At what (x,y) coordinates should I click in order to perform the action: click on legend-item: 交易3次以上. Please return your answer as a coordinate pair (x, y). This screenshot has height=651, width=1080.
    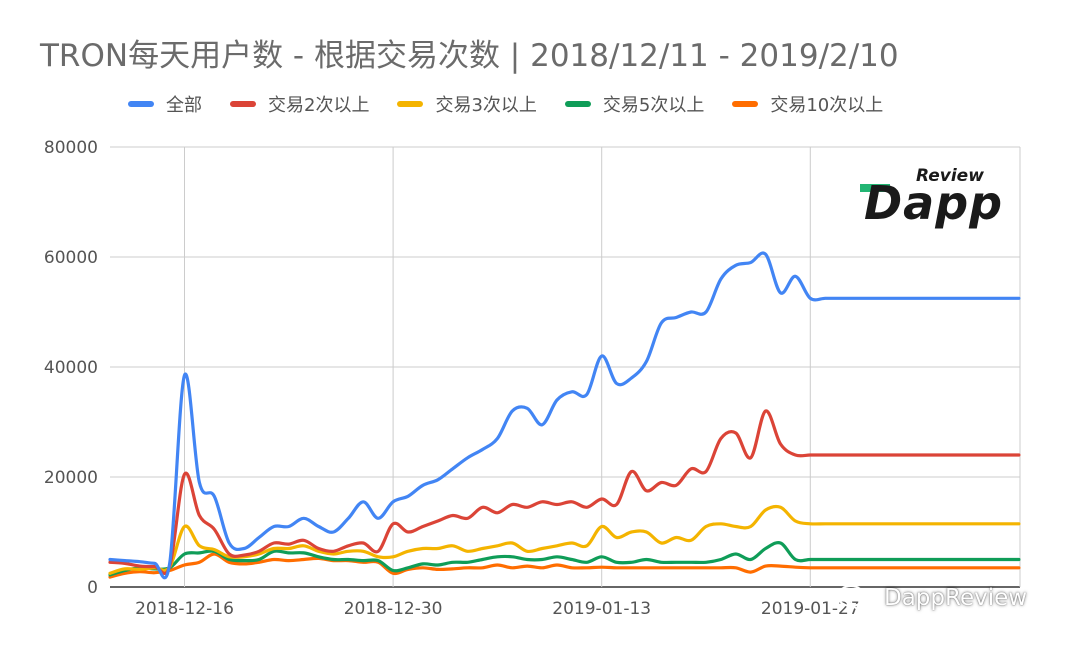
    Looking at the image, I should click on (467, 104).